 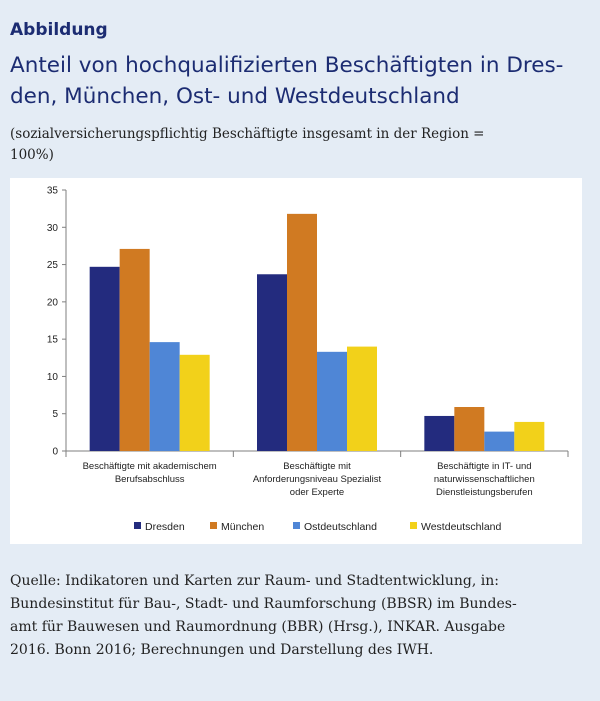 I want to click on legend-label: Dresden, so click(x=165, y=527).